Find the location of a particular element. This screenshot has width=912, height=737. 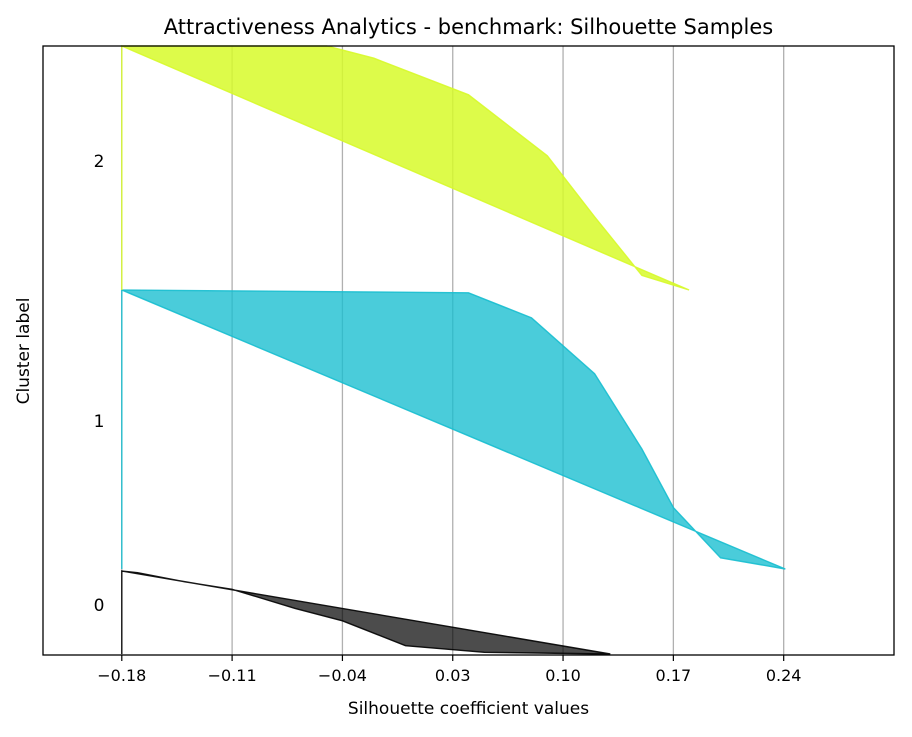

x-tick-label: −0.11 is located at coordinates (232, 675).